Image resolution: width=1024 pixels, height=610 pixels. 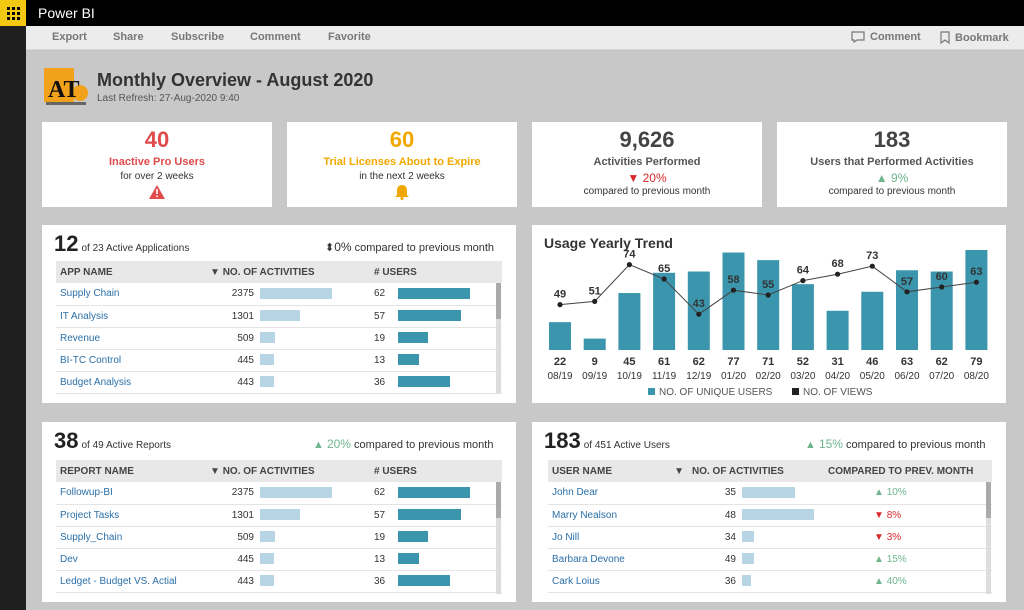 I want to click on down-arrow-icon: ▼, so click(x=880, y=515).